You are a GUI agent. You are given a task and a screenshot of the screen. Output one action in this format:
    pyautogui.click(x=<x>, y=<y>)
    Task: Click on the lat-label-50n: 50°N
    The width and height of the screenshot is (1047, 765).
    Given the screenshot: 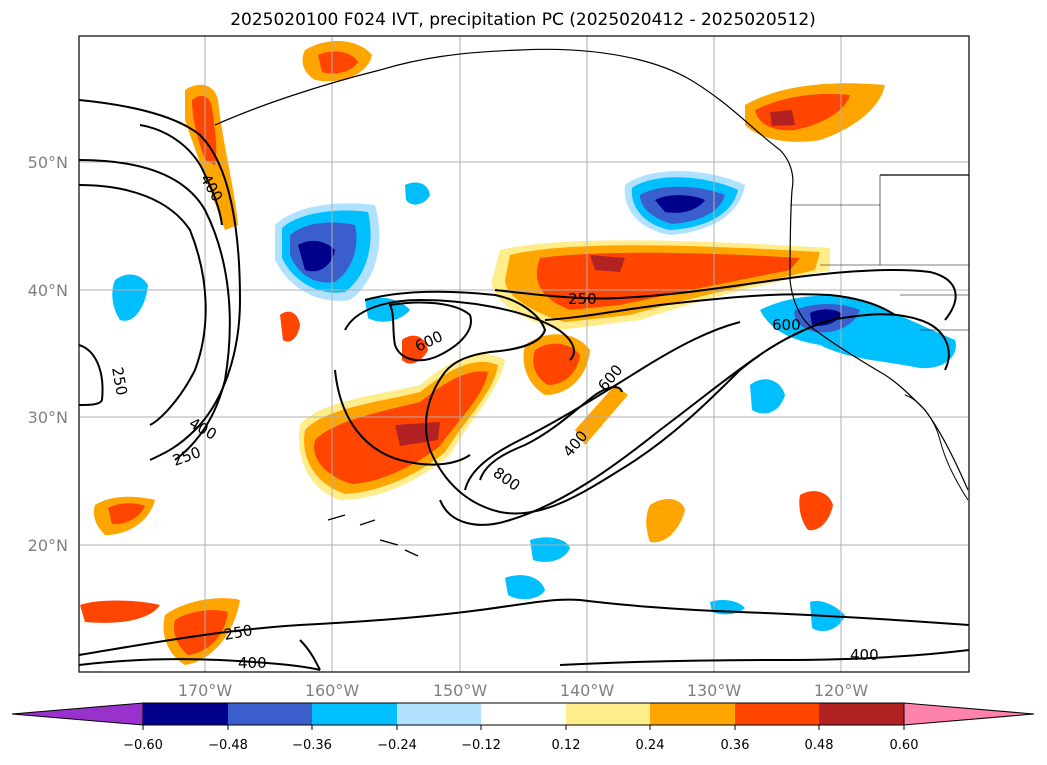 What is the action you would take?
    pyautogui.click(x=48, y=162)
    